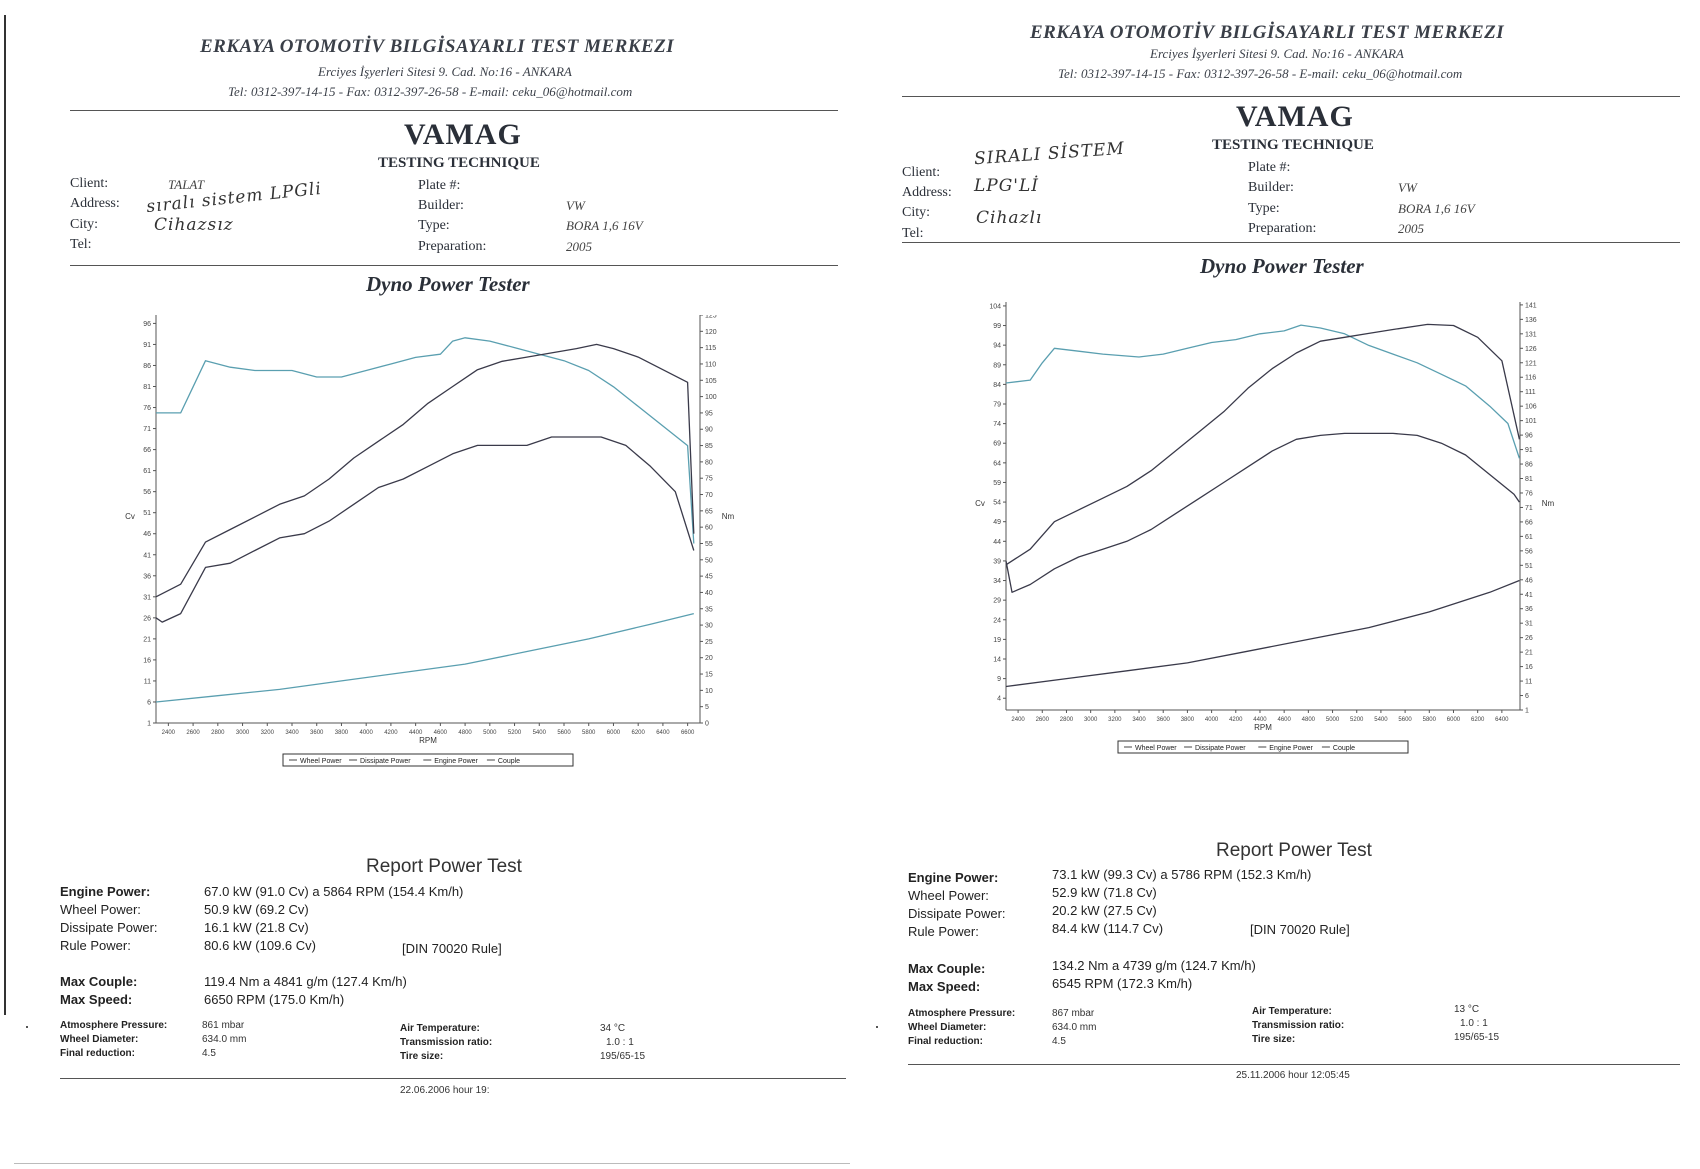  What do you see at coordinates (5, 515) in the screenshot?
I see `page-edge` at bounding box center [5, 515].